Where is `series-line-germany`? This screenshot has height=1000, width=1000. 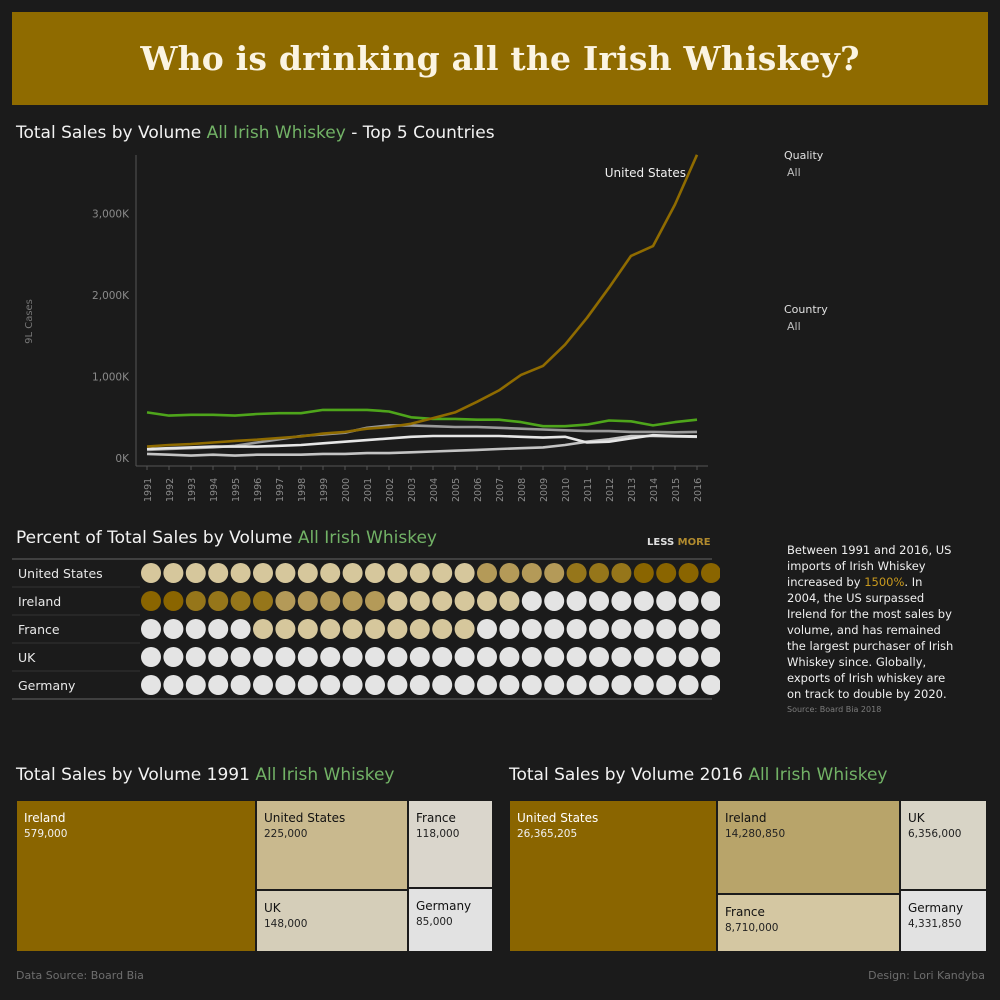 series-line-germany is located at coordinates (422, 445).